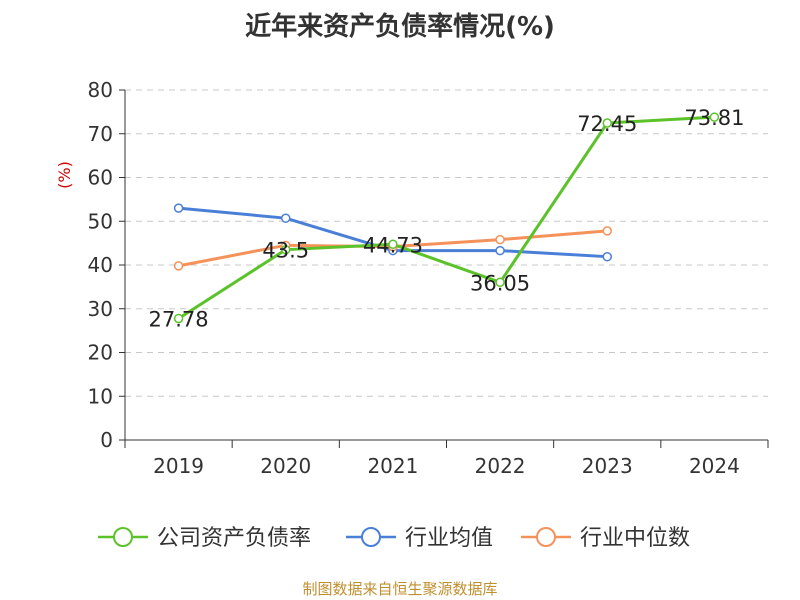 This screenshot has width=800, height=600. I want to click on x-tick-label: 2020, so click(285, 466).